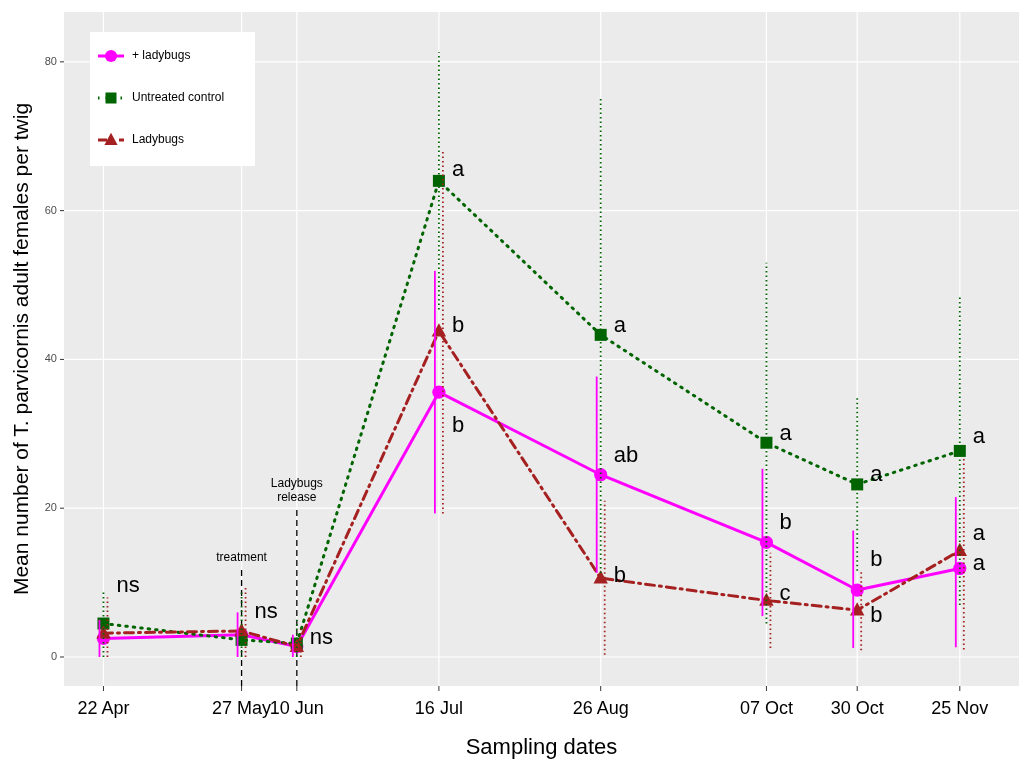 The width and height of the screenshot is (1033, 774). What do you see at coordinates (50, 507) in the screenshot?
I see `y-tick-label: 20` at bounding box center [50, 507].